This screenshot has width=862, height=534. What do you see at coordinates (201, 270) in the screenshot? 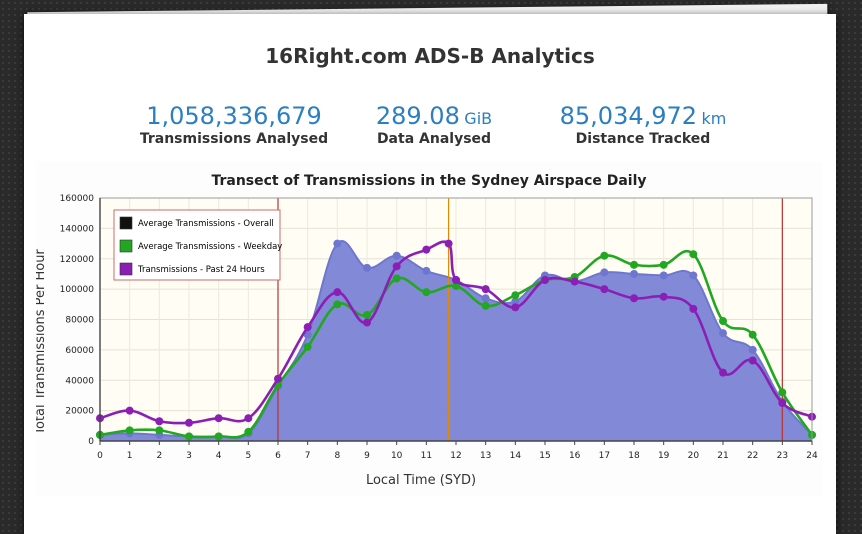
I see `legend-label: Transmissions - Past 24 Hours` at bounding box center [201, 270].